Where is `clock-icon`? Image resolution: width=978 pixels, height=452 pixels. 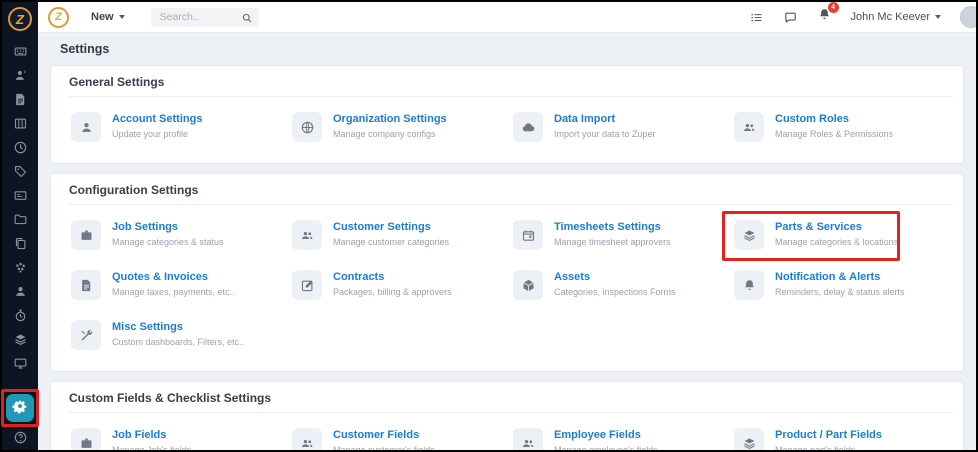 clock-icon is located at coordinates (20, 147).